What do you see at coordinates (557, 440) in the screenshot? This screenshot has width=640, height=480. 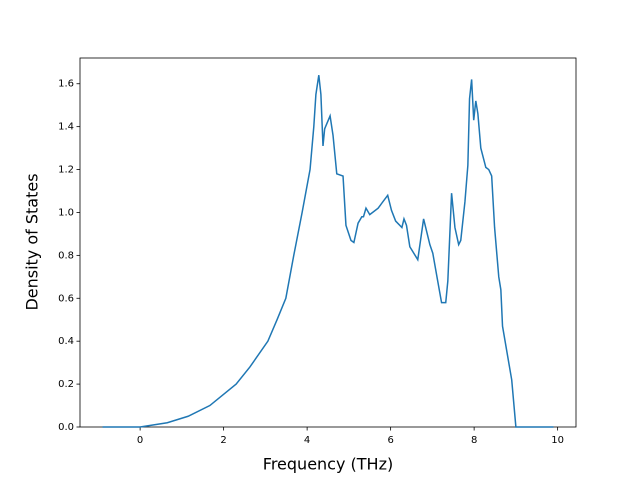 I see `x-tick-label: 10` at bounding box center [557, 440].